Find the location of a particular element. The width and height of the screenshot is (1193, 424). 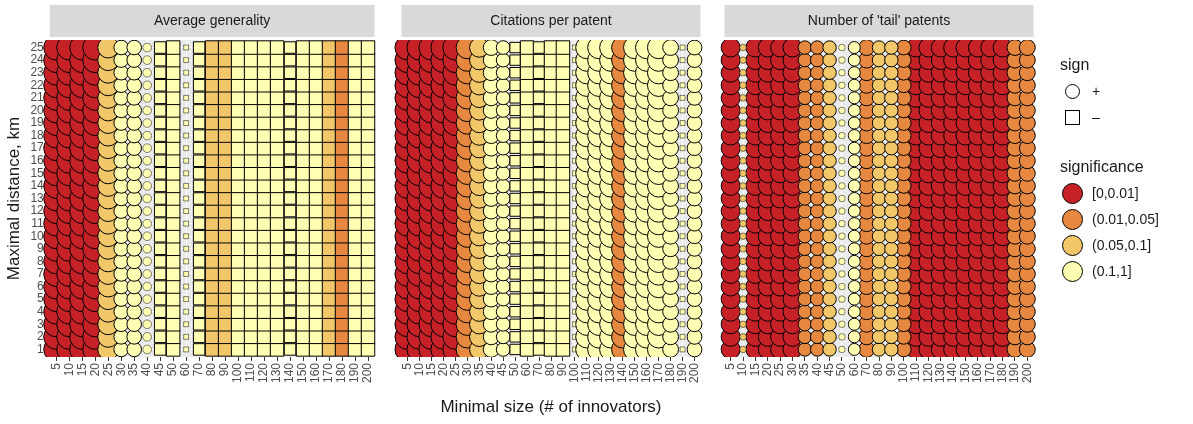

y-tick-label: 3 is located at coordinates (41, 323).